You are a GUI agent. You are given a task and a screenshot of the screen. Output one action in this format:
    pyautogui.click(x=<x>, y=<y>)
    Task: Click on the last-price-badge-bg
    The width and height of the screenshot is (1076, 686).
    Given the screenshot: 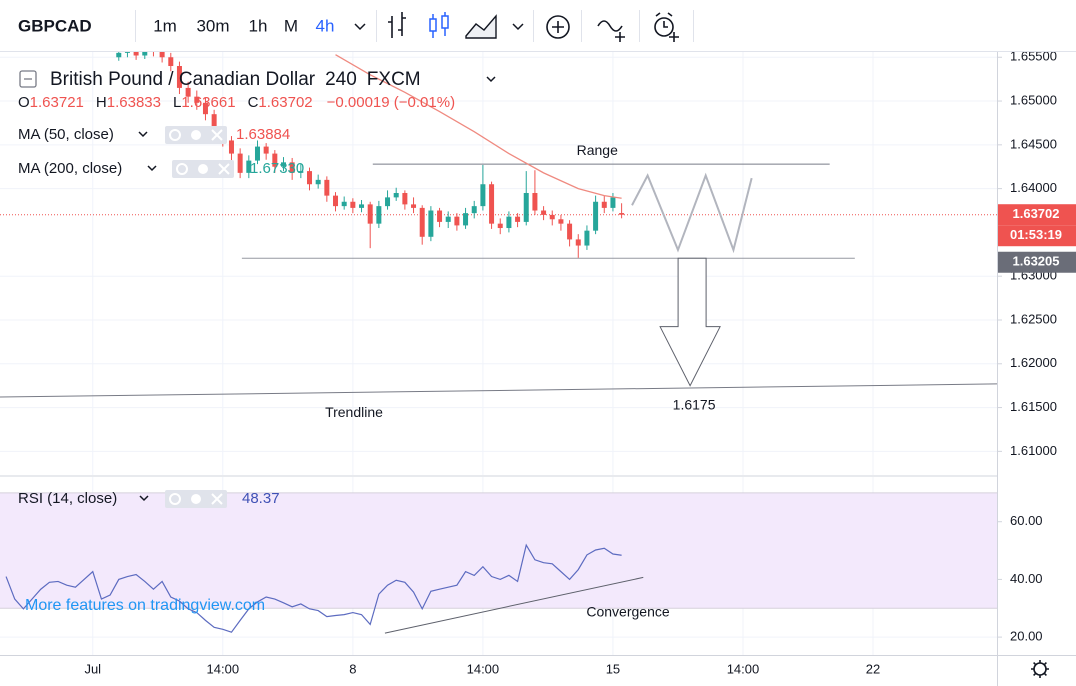 What is the action you would take?
    pyautogui.click(x=1037, y=215)
    